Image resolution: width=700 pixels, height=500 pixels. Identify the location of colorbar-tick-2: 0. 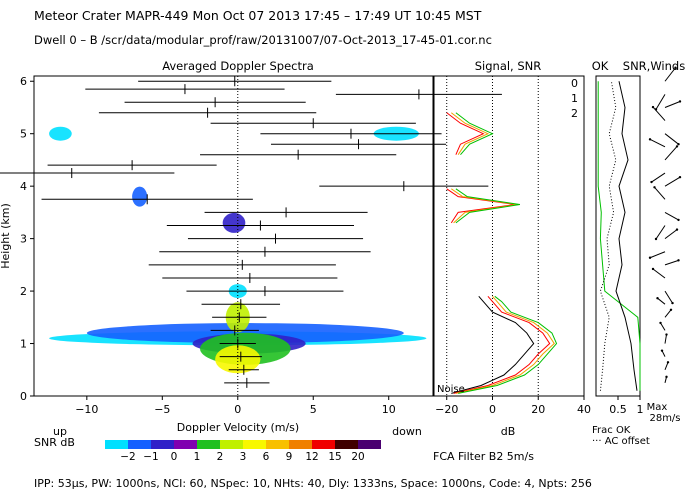
(174, 457).